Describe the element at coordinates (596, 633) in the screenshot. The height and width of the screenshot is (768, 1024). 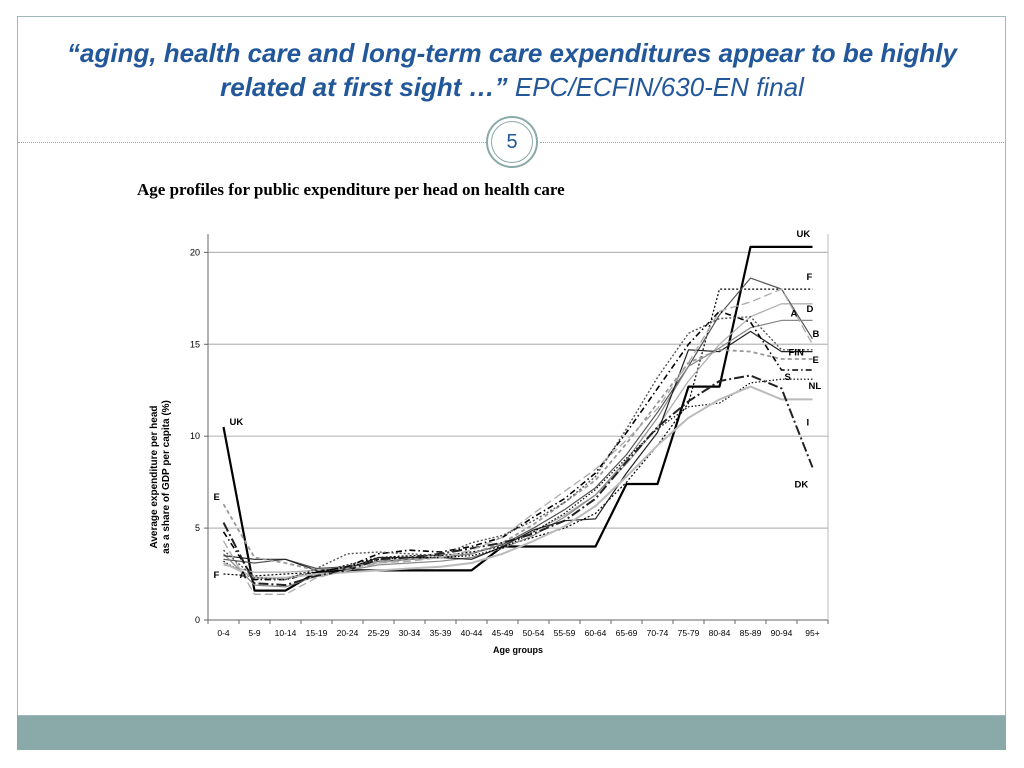
I see `x-tick-label: 60-64` at that location.